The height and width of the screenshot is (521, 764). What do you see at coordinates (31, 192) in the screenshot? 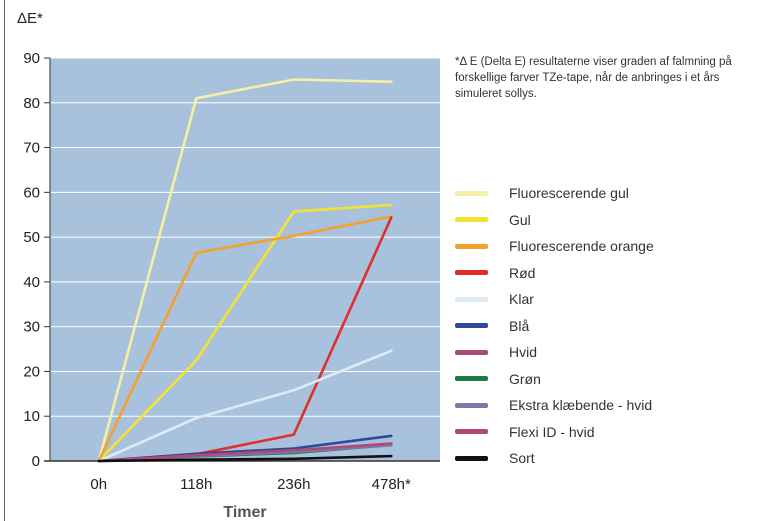
I see `y-tick-label: 60` at bounding box center [31, 192].